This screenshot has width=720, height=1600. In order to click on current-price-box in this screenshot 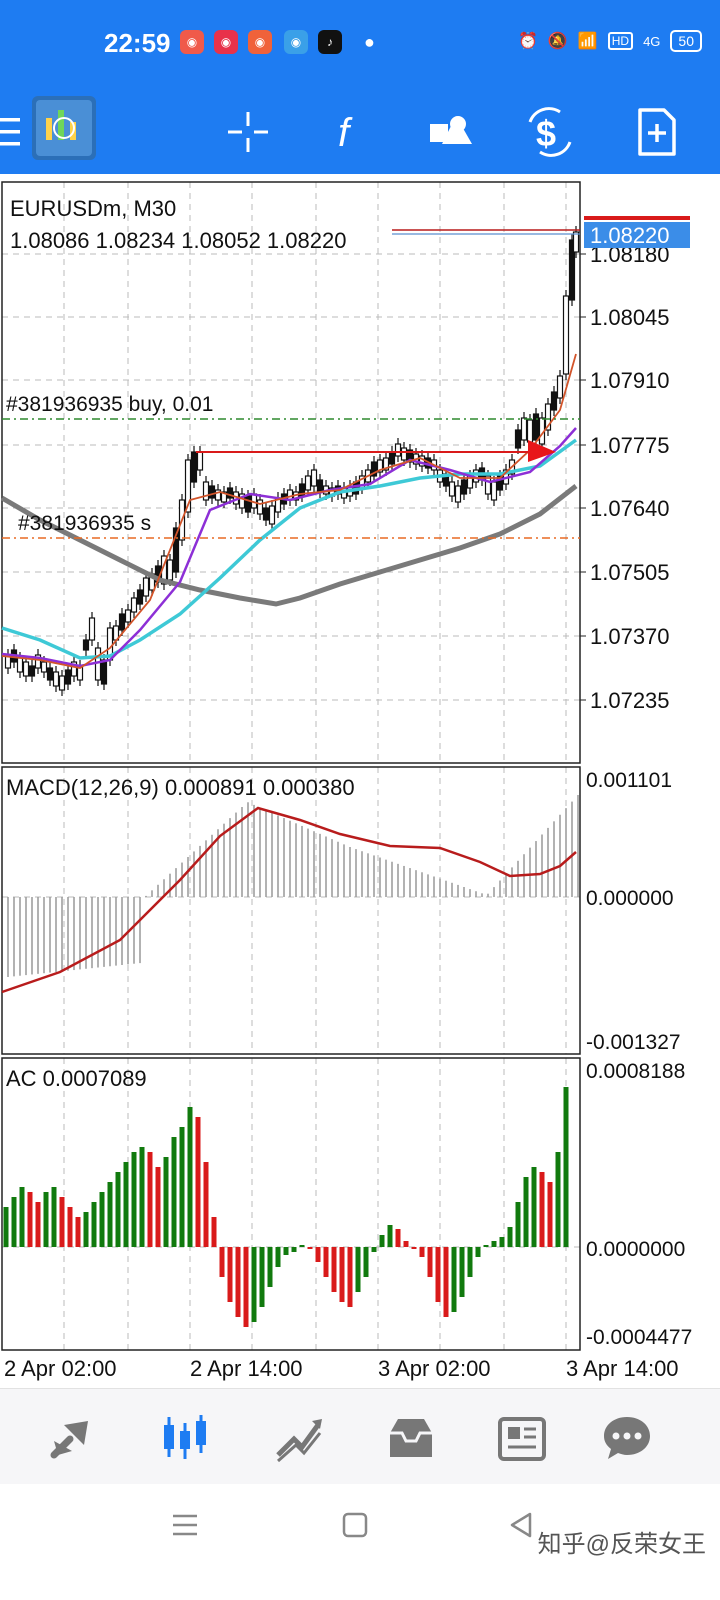, I will do `click(637, 235)`.